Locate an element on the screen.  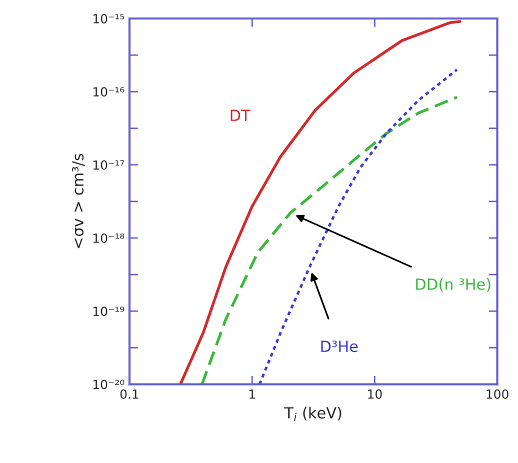
x-tick-label: 10 is located at coordinates (375, 394).